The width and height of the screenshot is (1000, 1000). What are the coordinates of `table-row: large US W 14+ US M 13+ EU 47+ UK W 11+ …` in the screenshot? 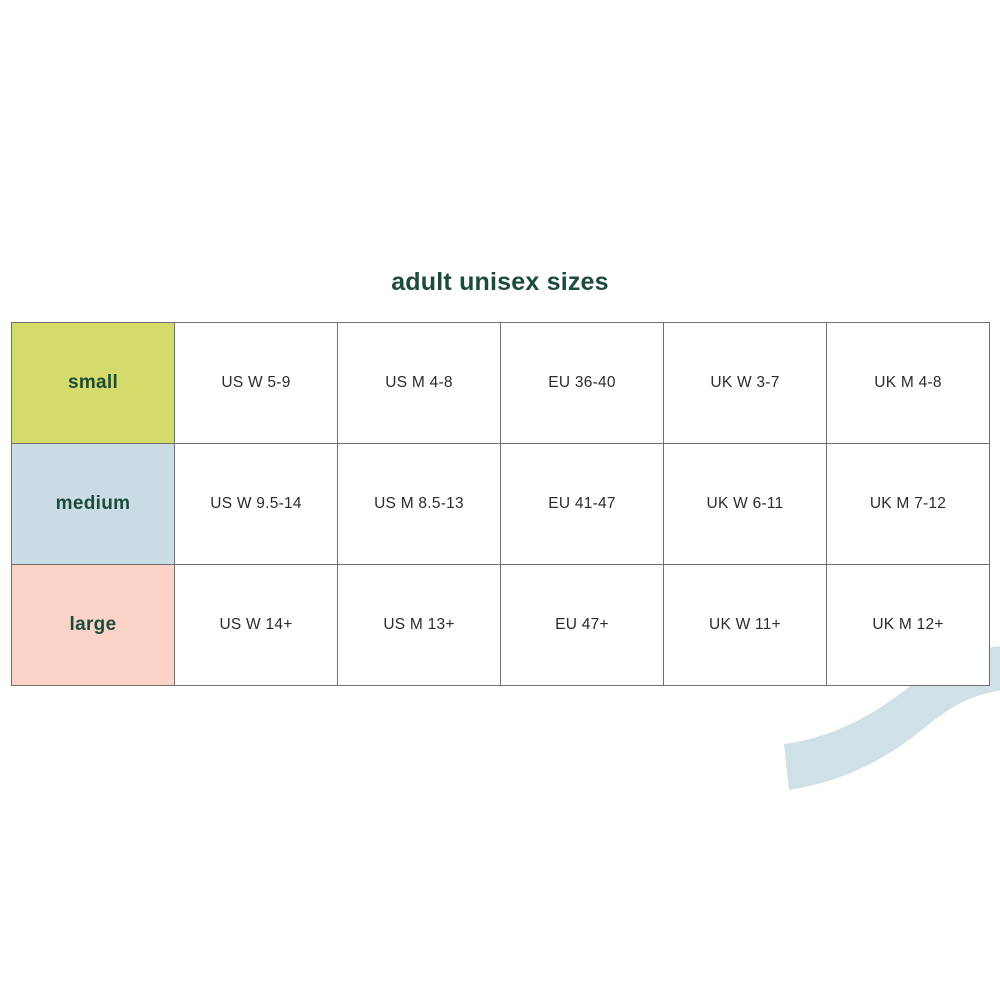 It's located at (500, 625).